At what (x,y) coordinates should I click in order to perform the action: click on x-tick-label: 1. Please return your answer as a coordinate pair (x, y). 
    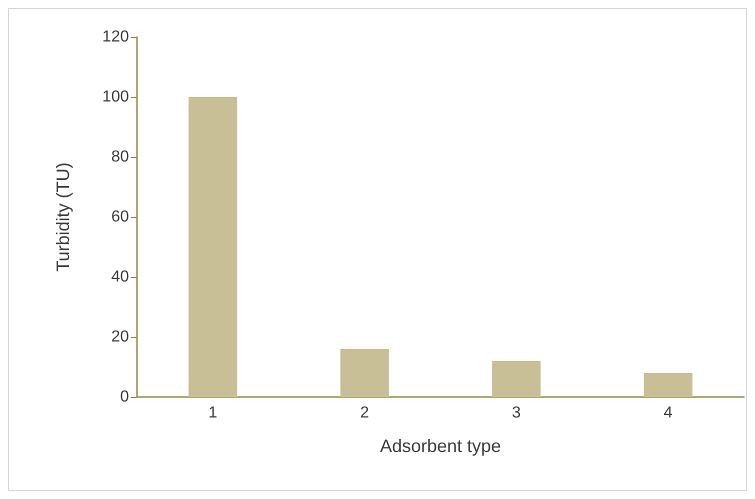
    Looking at the image, I should click on (213, 413).